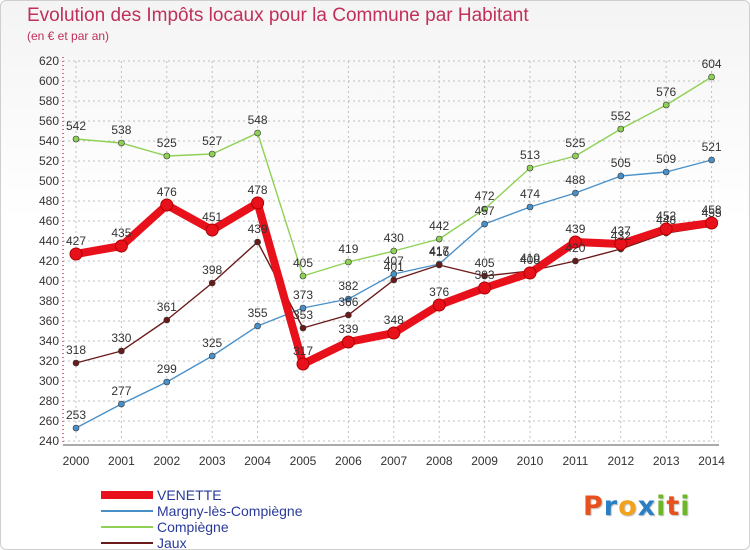 The image size is (750, 550). I want to click on proxiti-logo: Proxiti, so click(637, 506).